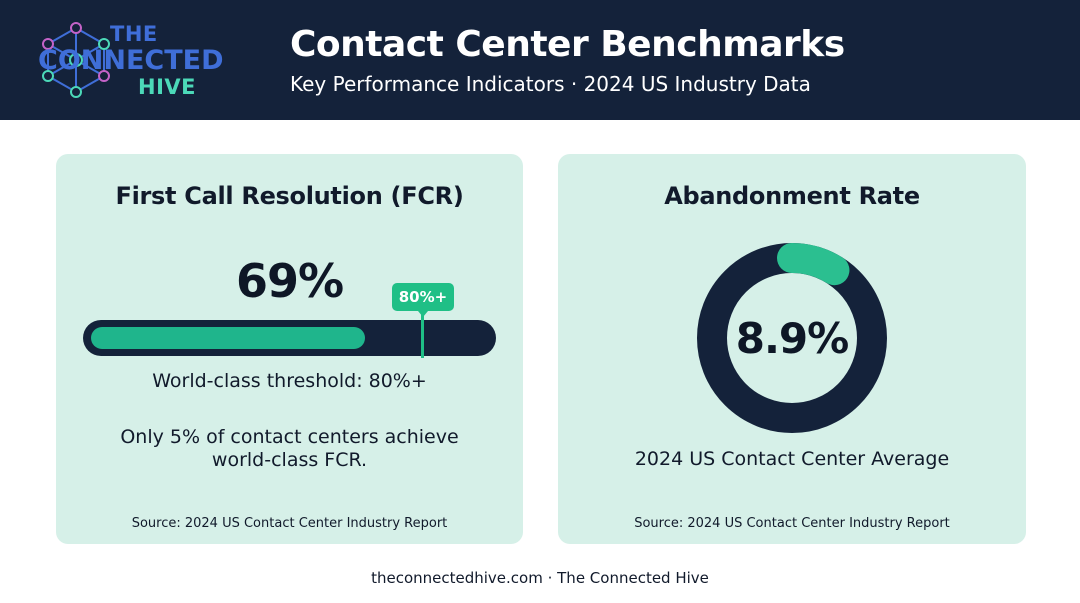  What do you see at coordinates (290, 281) in the screenshot?
I see `fcr-value: 69%` at bounding box center [290, 281].